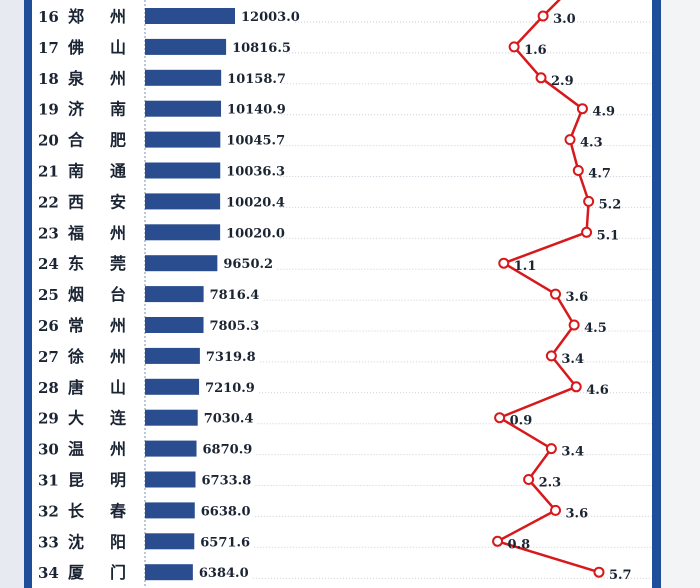  I want to click on city-label-char: 春, so click(118, 510).